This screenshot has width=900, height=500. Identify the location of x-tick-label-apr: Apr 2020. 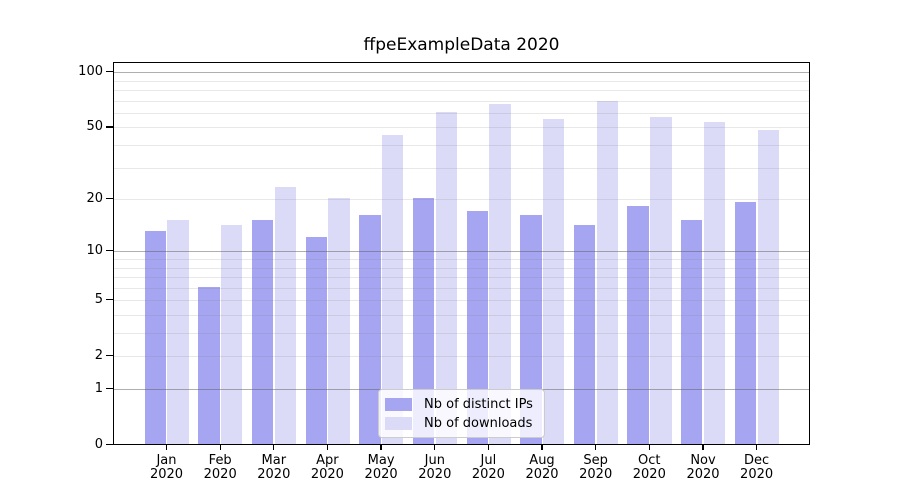
(327, 467).